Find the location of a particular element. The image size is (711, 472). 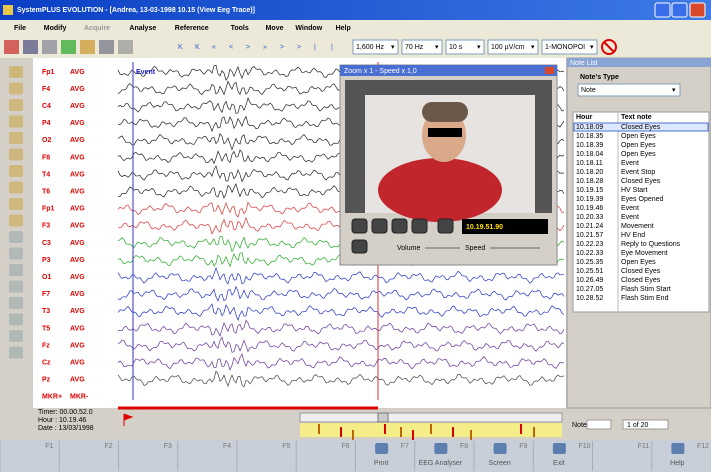

nav-icon: » is located at coordinates (265, 47).